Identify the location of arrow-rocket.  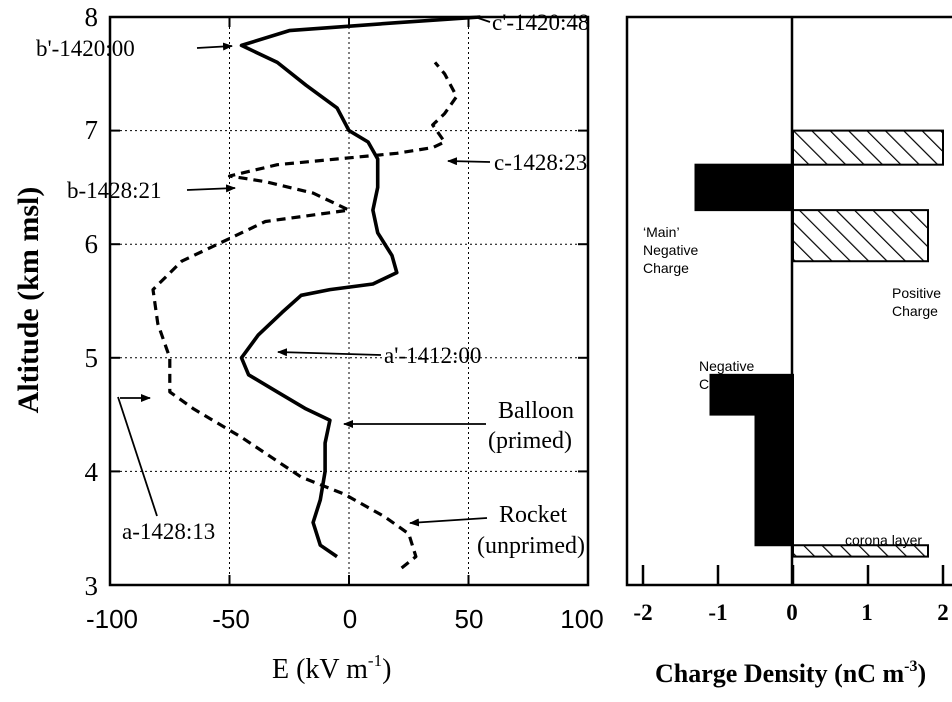
(448, 522).